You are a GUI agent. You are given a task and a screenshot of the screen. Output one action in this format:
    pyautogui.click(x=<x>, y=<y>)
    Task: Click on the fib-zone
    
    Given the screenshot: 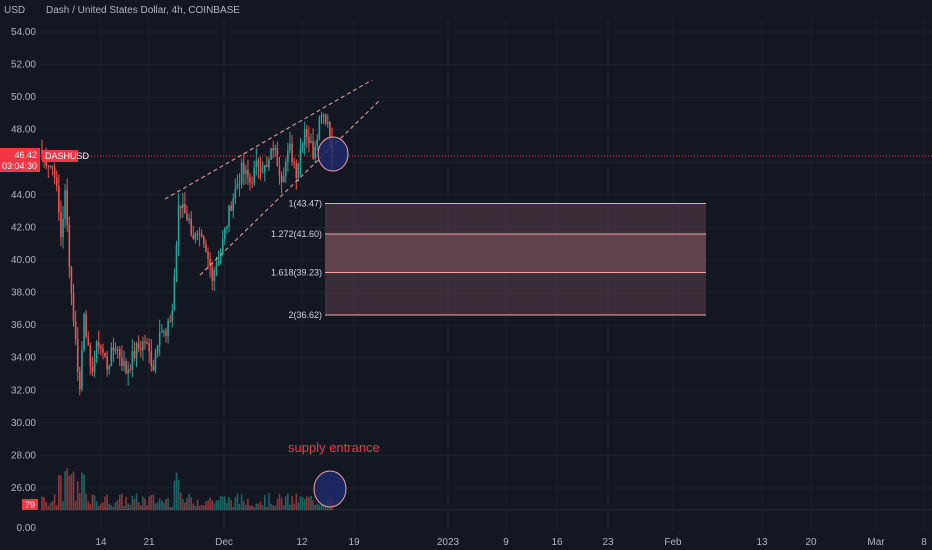 What is the action you would take?
    pyautogui.click(x=515, y=253)
    